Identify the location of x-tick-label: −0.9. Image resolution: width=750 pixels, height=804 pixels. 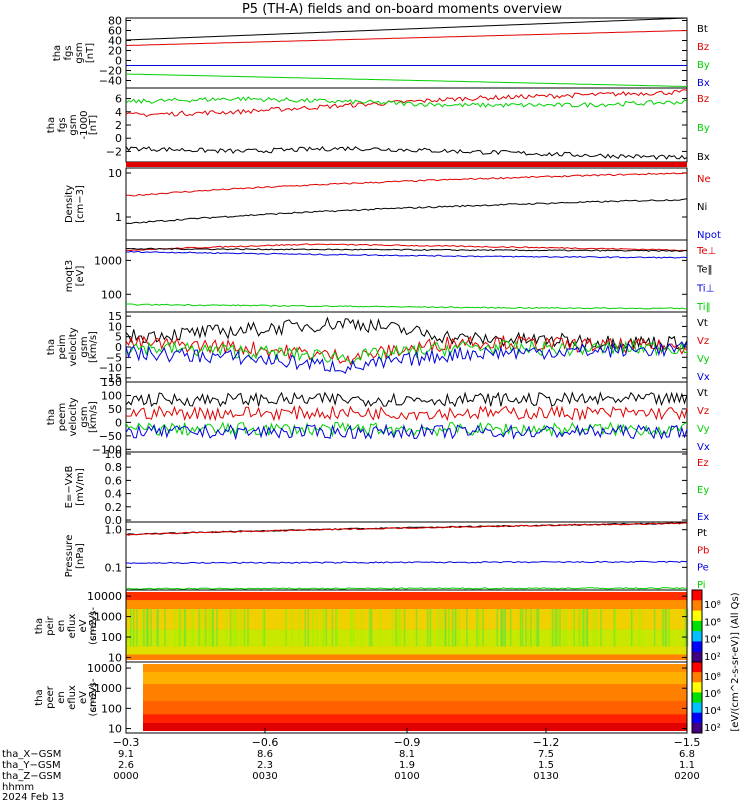
(407, 742).